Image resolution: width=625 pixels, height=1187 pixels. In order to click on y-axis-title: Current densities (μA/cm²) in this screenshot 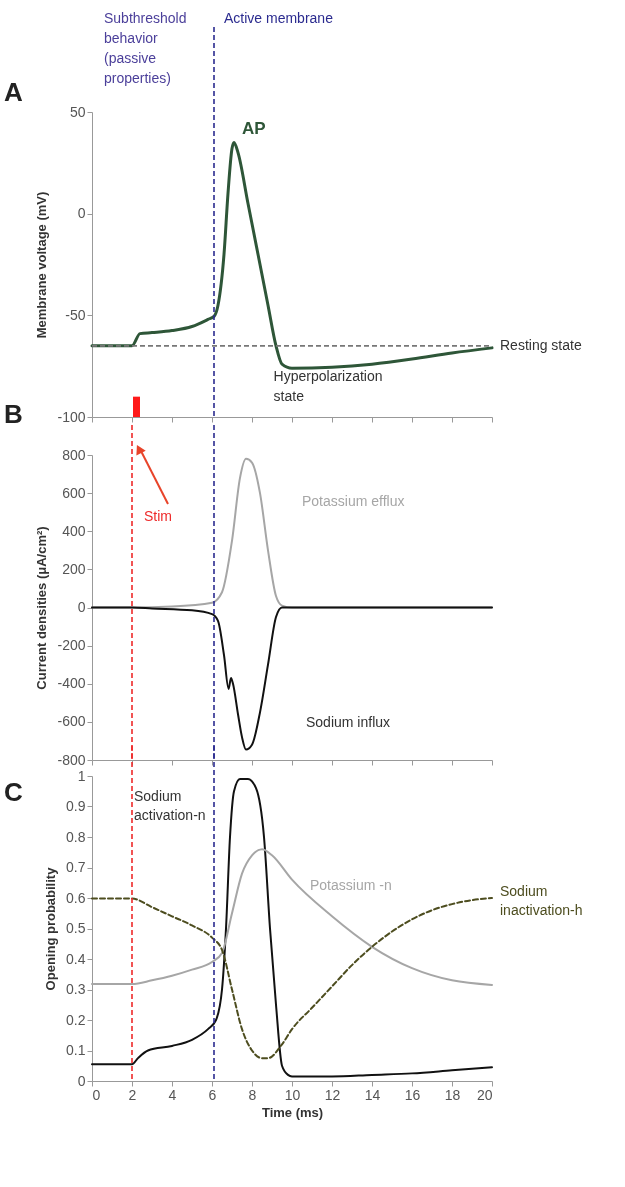, I will do `click(42, 608)`.